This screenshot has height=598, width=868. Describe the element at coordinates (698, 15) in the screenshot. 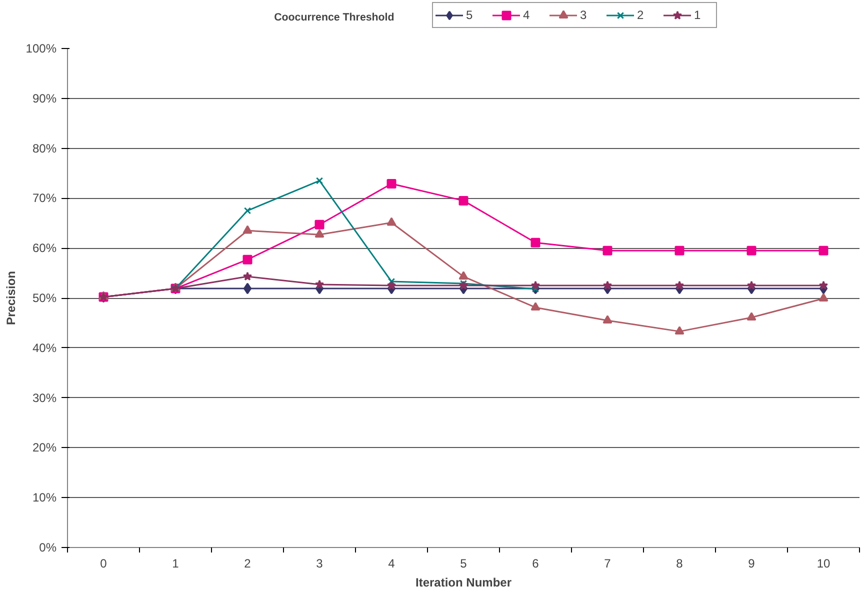

I see `legend-label: 1` at that location.